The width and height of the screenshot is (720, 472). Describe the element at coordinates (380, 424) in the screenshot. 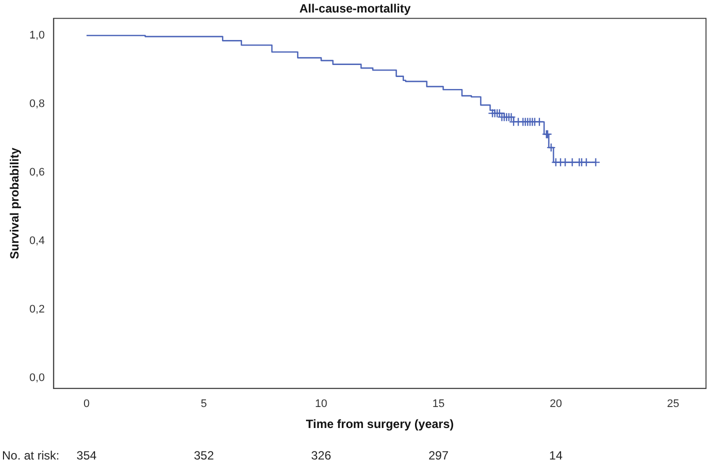

I see `x-axis-title: Time from surgery (years)` at that location.